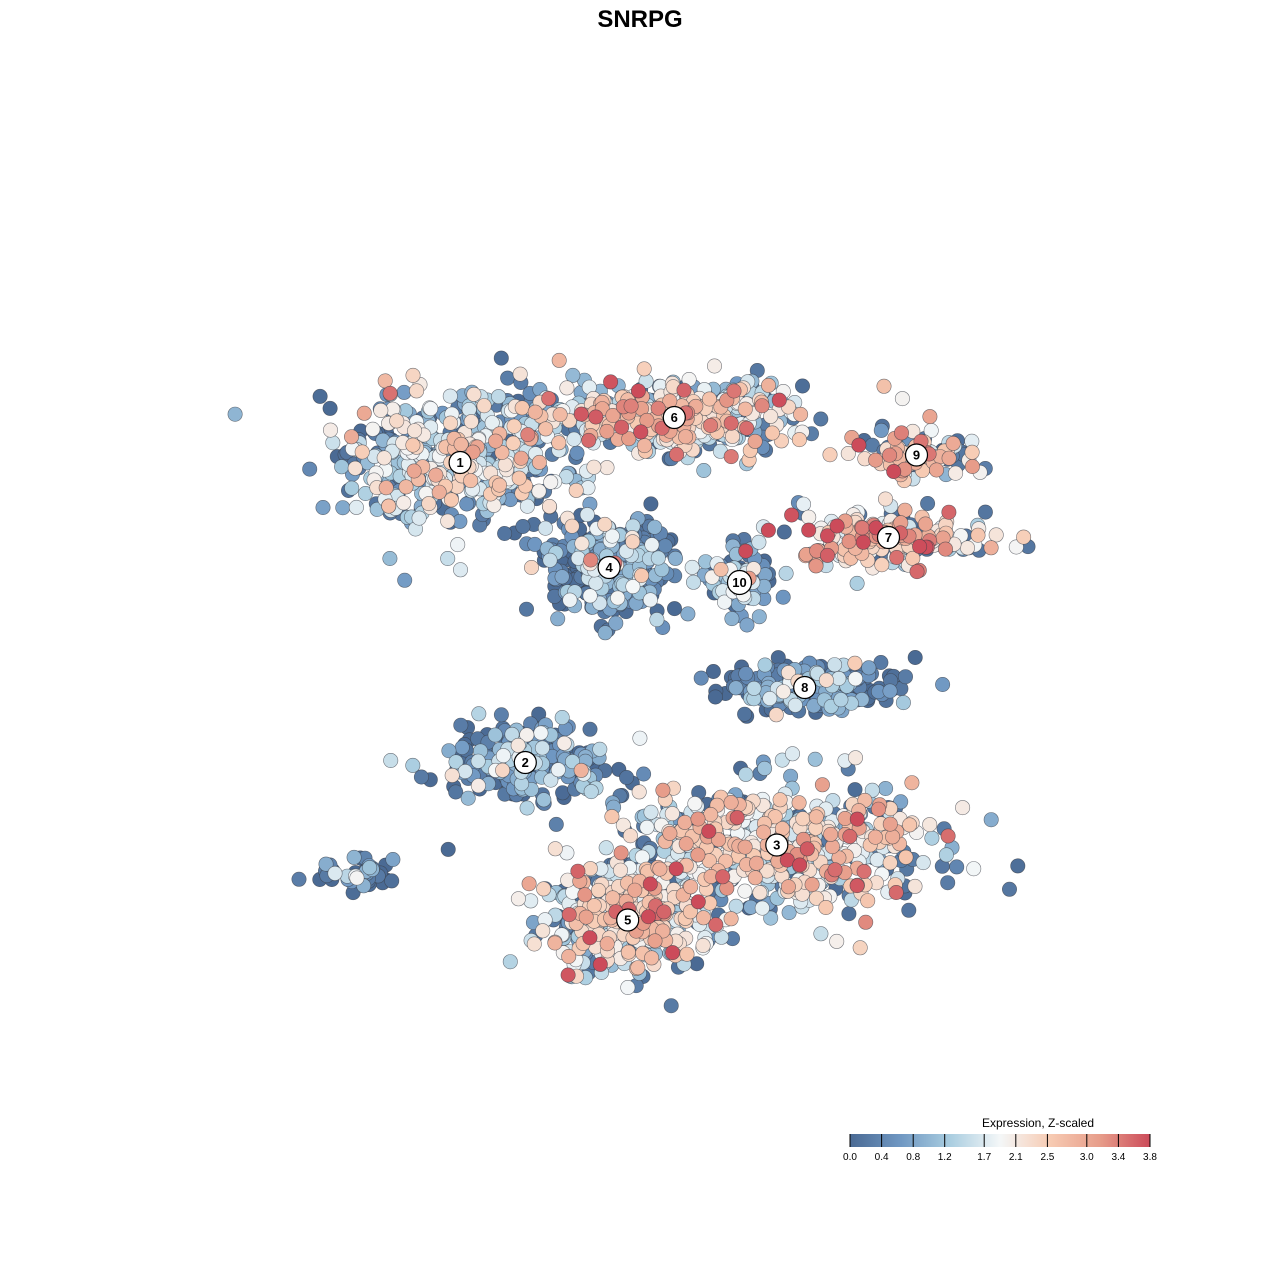 This screenshot has width=1280, height=1285. What do you see at coordinates (913, 1157) in the screenshot?
I see `legend-tick-label: 0.8` at bounding box center [913, 1157].